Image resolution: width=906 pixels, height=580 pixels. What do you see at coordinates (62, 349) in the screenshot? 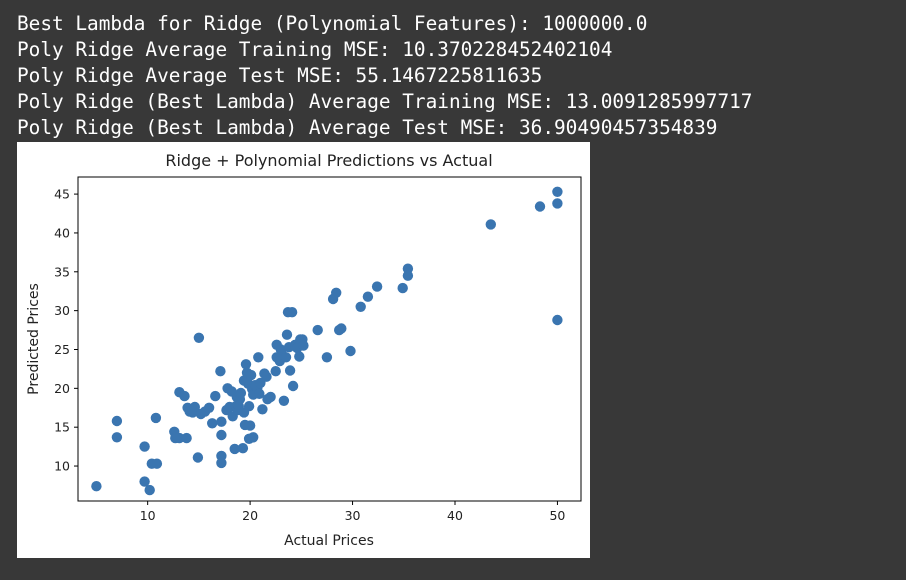
I see `y-tick-label: 25` at bounding box center [62, 349].